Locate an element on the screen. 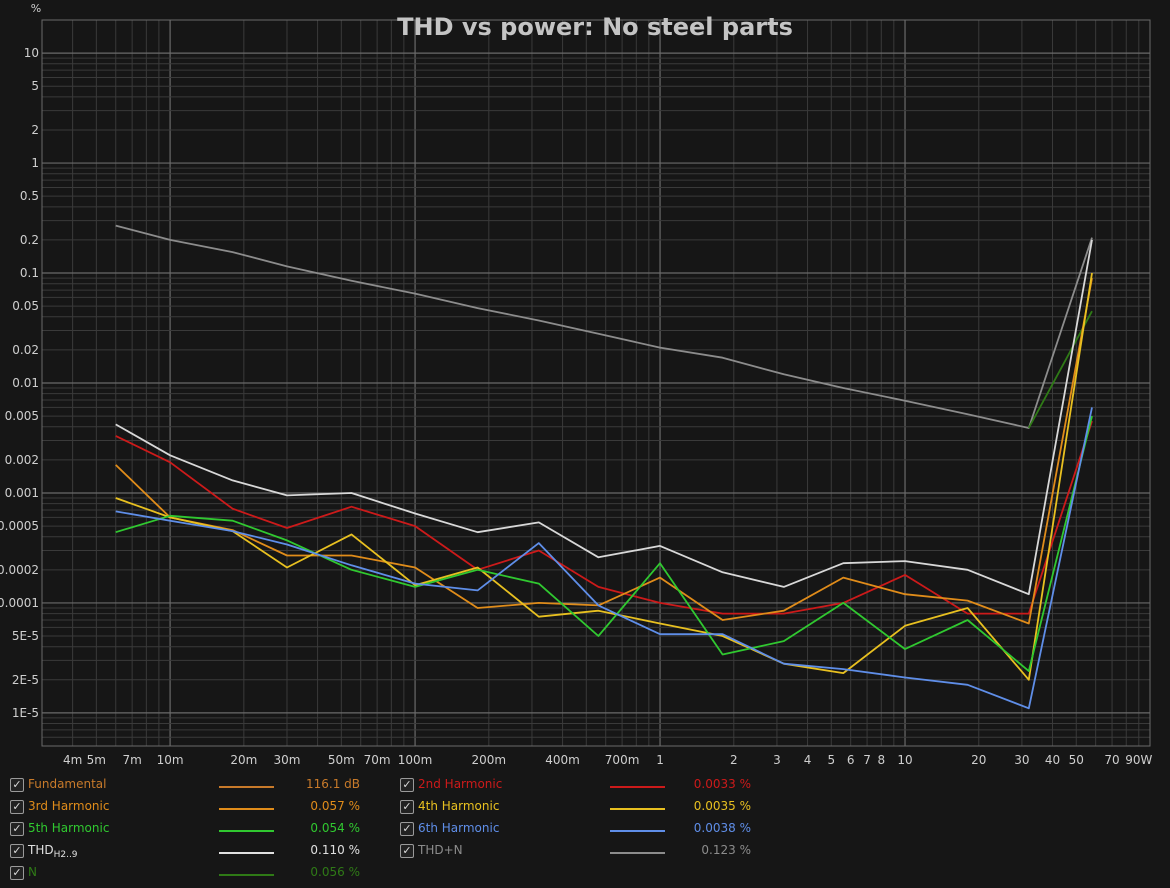 This screenshot has width=1170, height=888. legend-label-4th-harmonic: 4th Harmonic is located at coordinates (459, 806).